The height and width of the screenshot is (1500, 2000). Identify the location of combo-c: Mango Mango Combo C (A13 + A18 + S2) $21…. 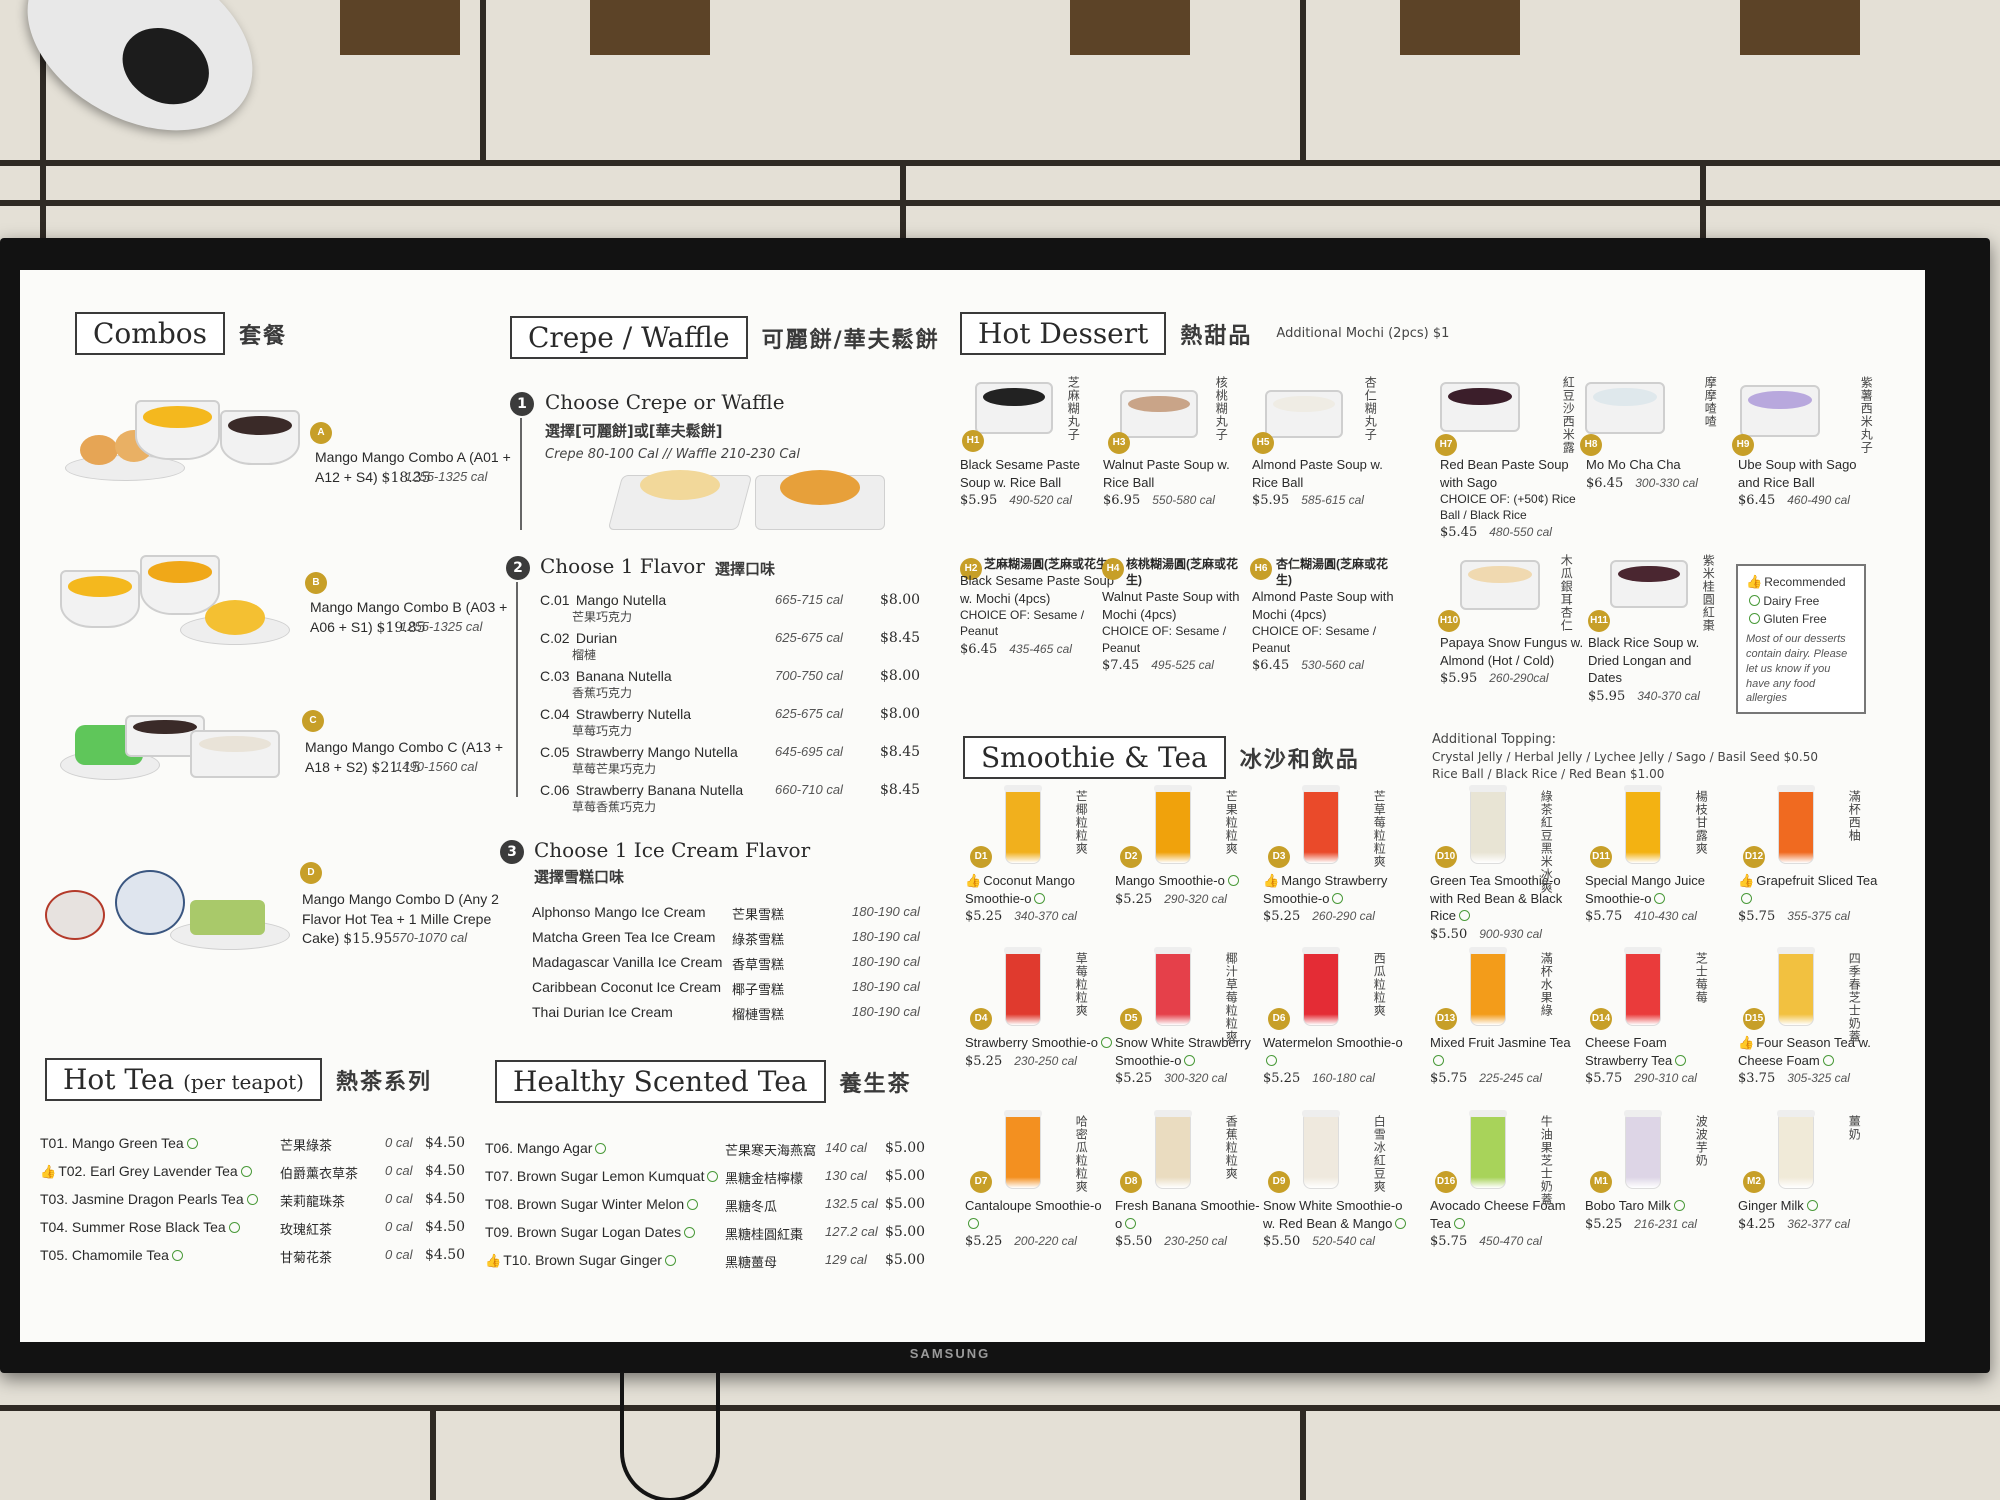
(404, 757).